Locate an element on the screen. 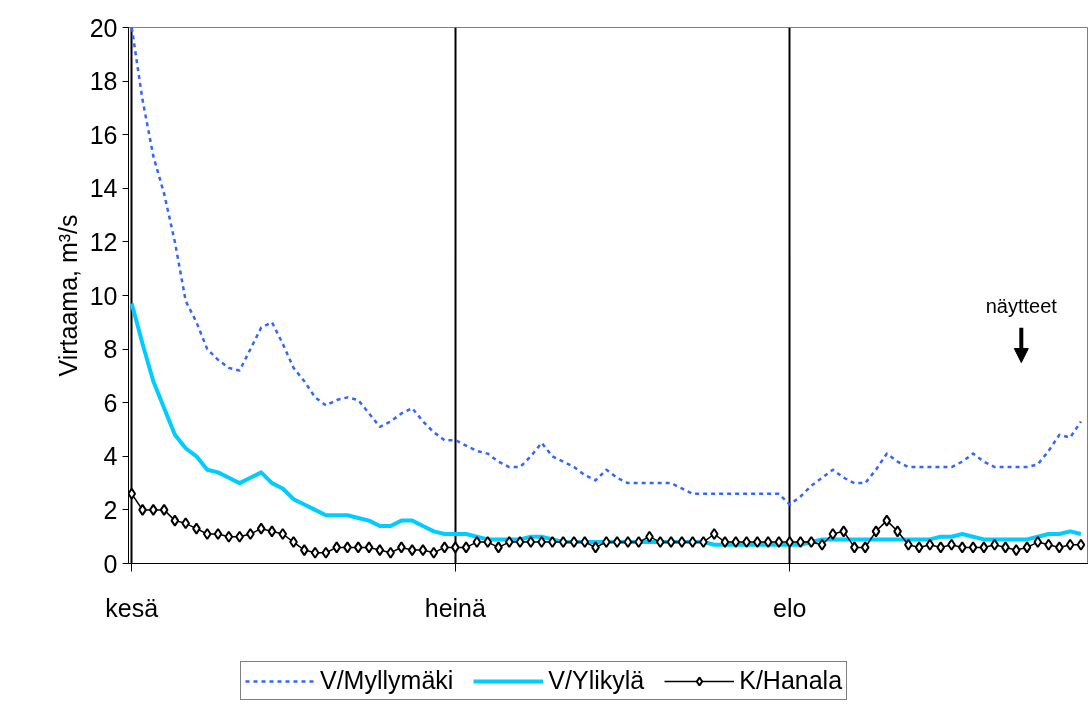 Image resolution: width=1090 pixels, height=706 pixels. y-tick-label: 0 is located at coordinates (110, 563).